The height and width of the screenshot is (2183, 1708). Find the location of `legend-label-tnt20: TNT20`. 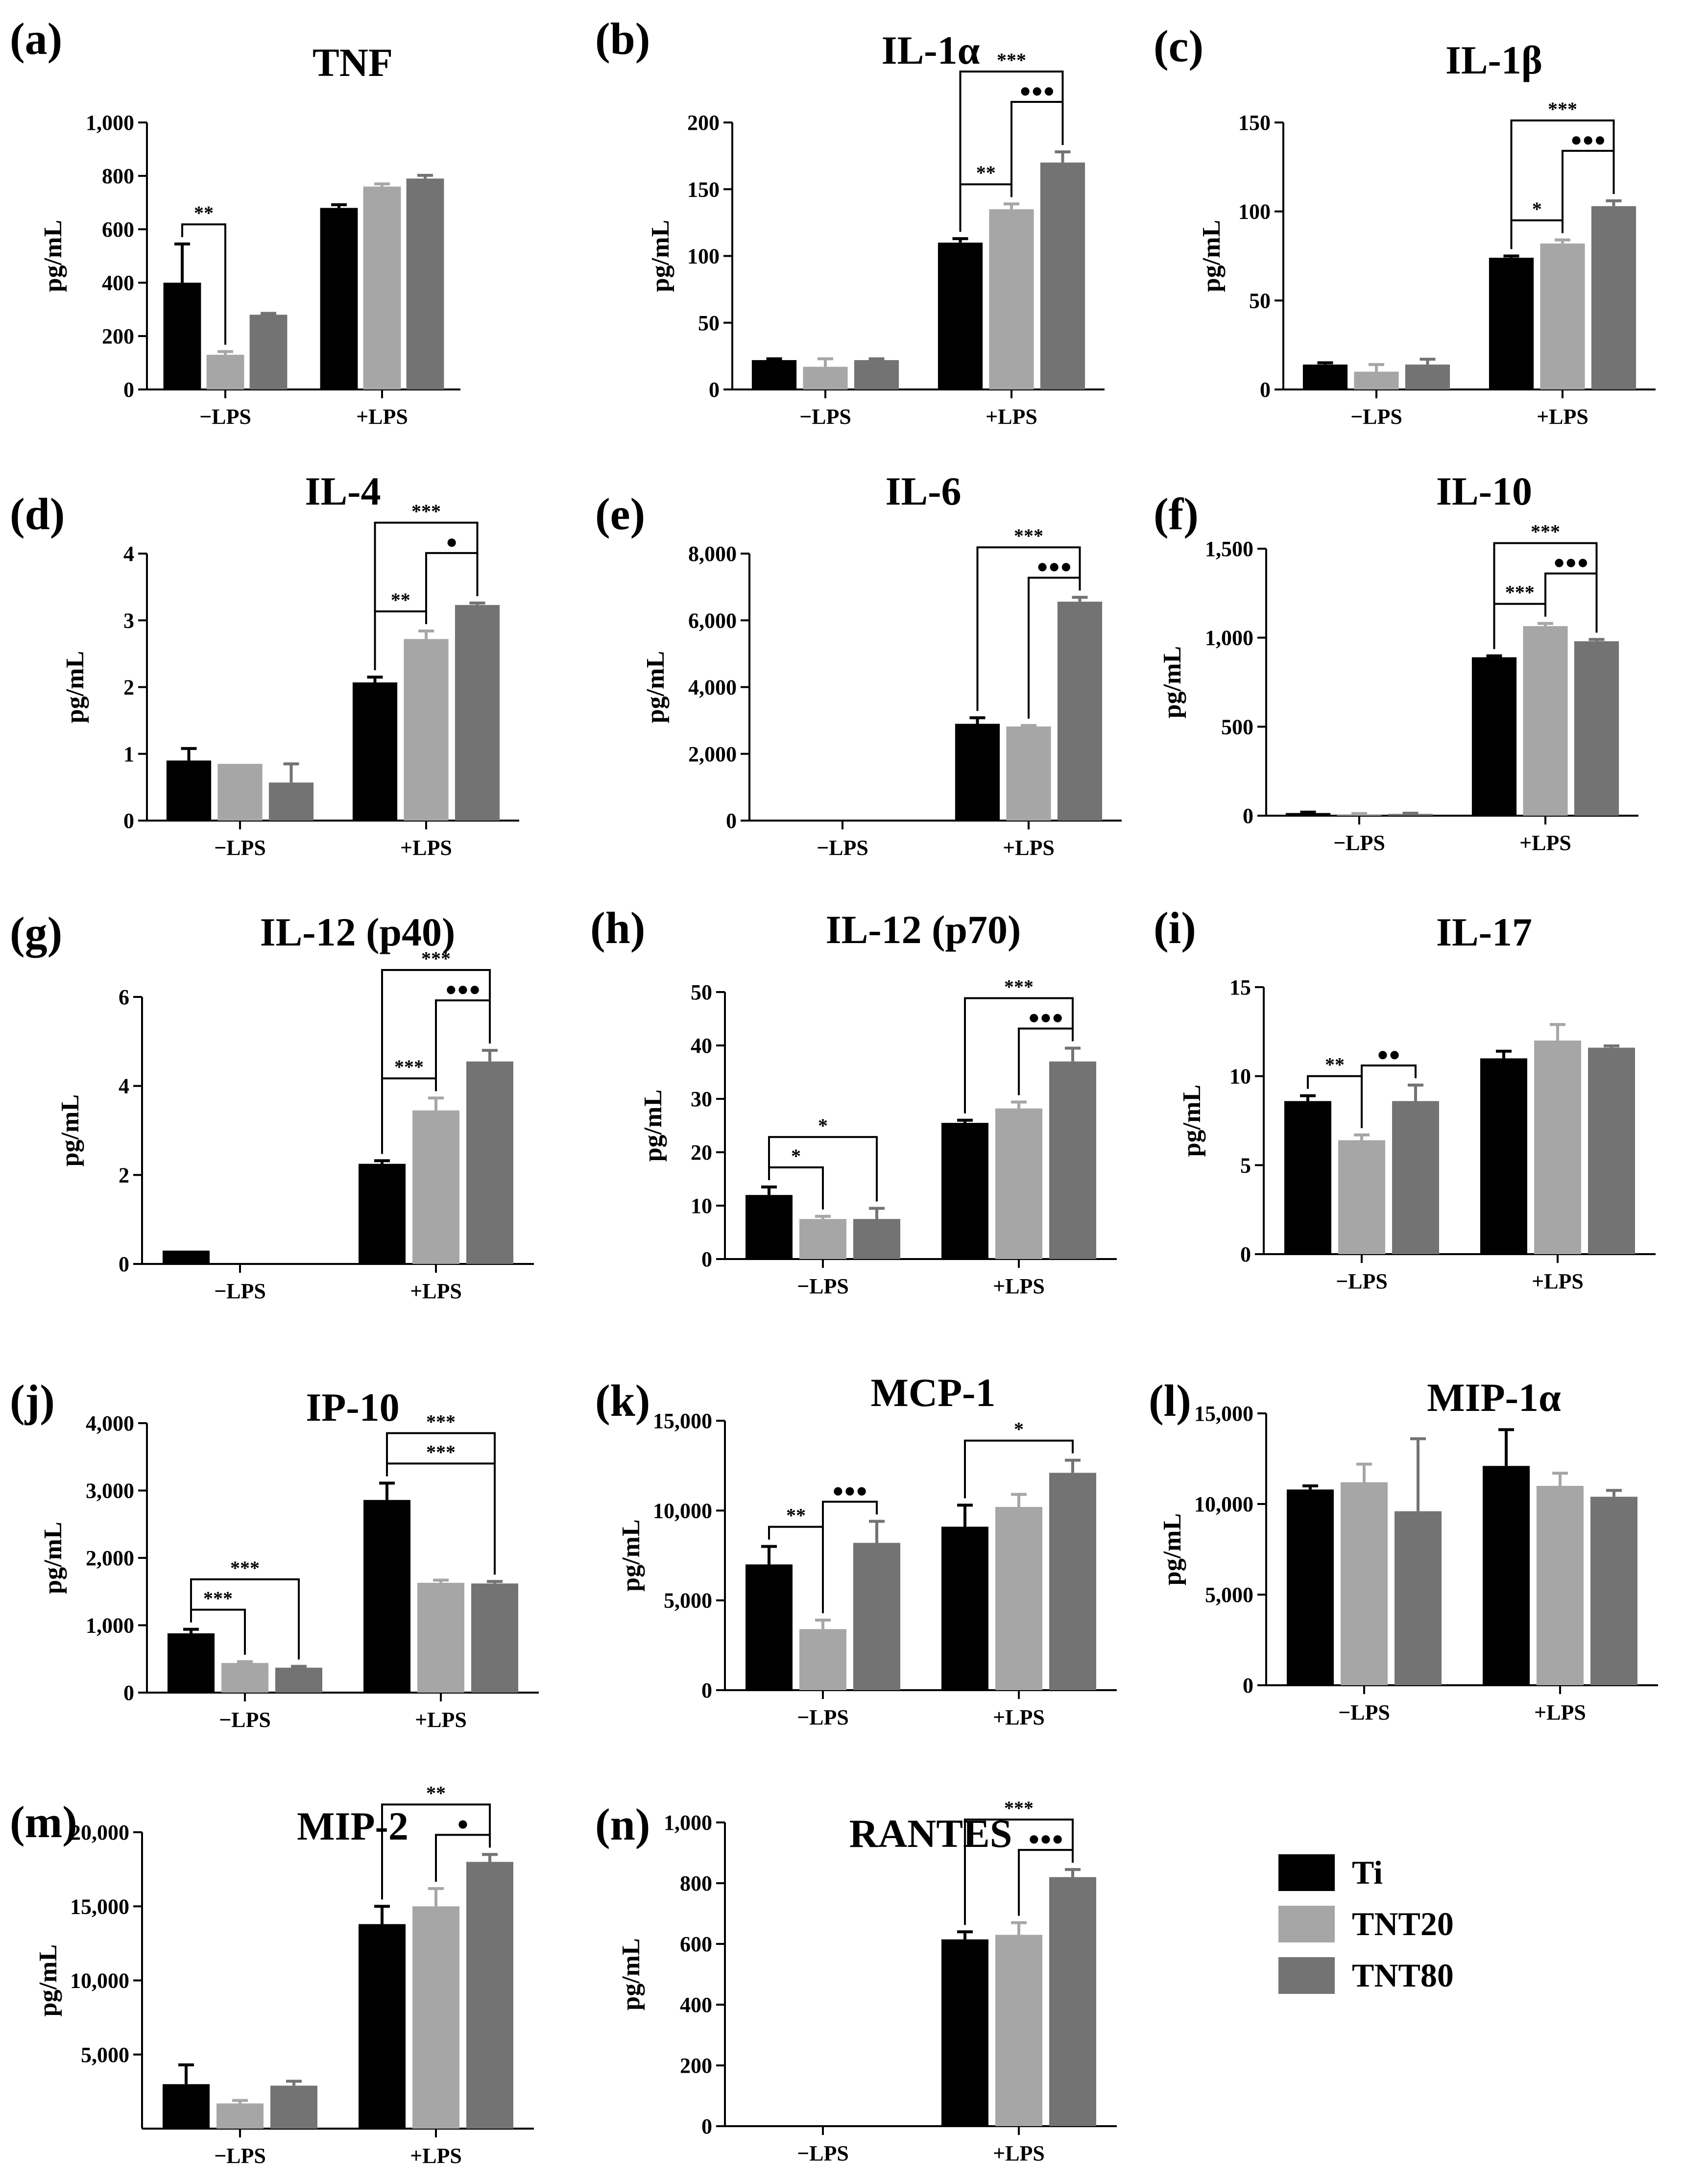

legend-label-tnt20: TNT20 is located at coordinates (1403, 1923).